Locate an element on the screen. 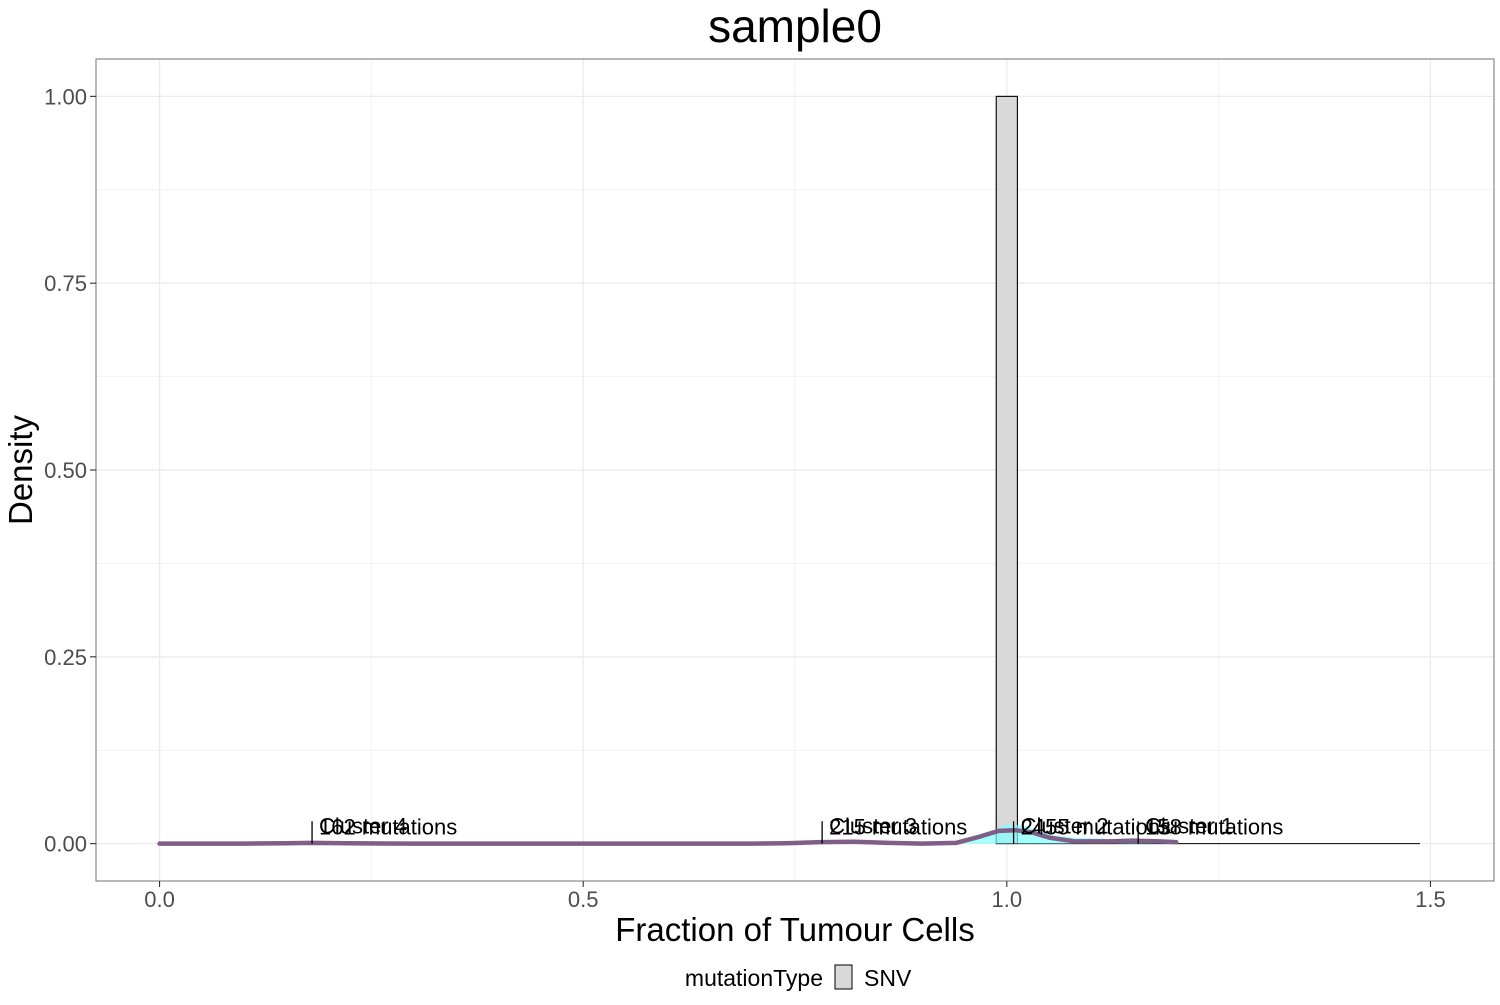 The height and width of the screenshot is (1005, 1500). chart-title: sample0 is located at coordinates (795, 26).